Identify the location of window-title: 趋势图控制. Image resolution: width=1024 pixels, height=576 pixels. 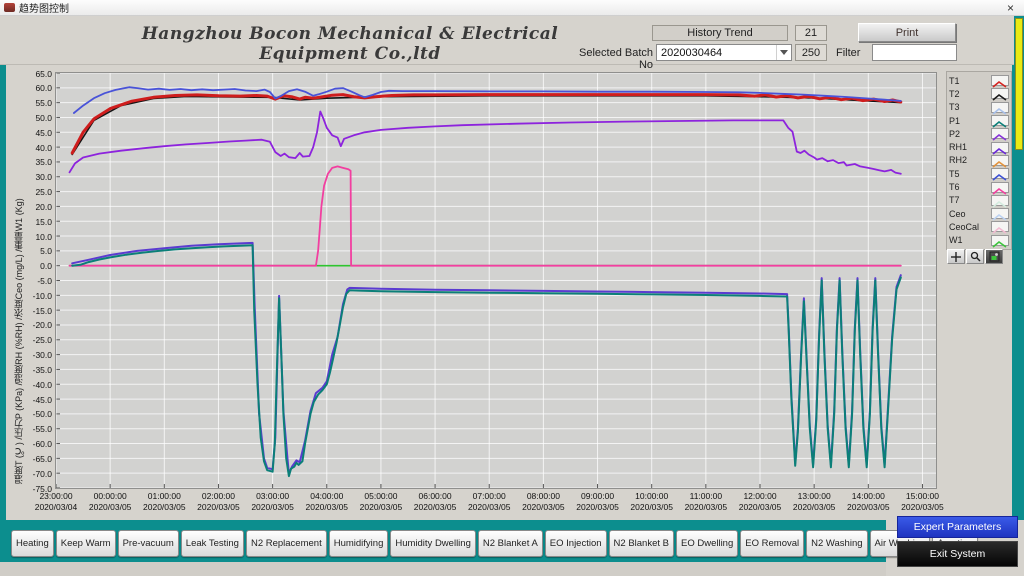
(44, 9).